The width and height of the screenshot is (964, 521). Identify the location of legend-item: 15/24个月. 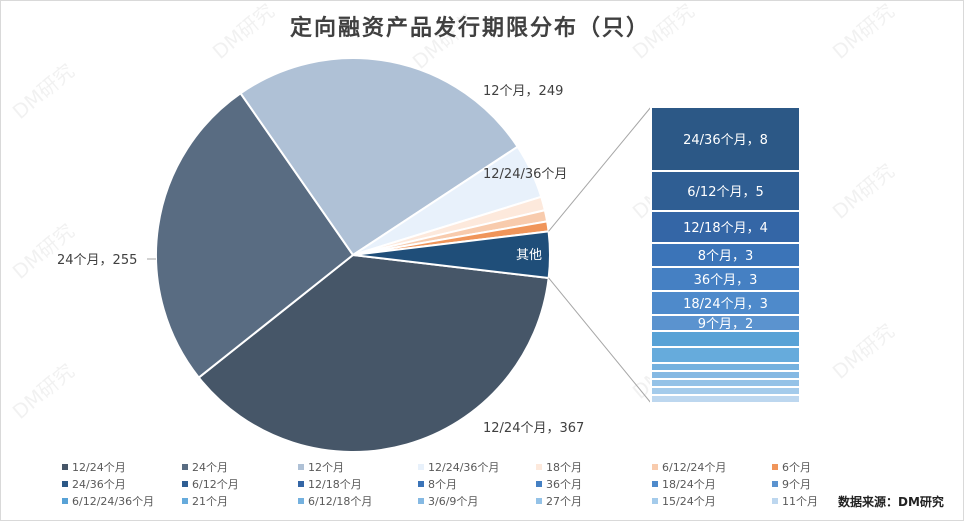
(689, 501).